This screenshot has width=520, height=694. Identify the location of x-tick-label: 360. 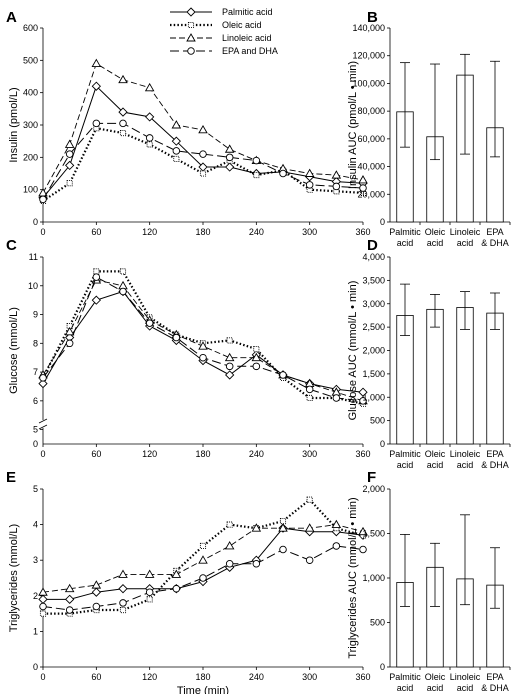
(362, 232).